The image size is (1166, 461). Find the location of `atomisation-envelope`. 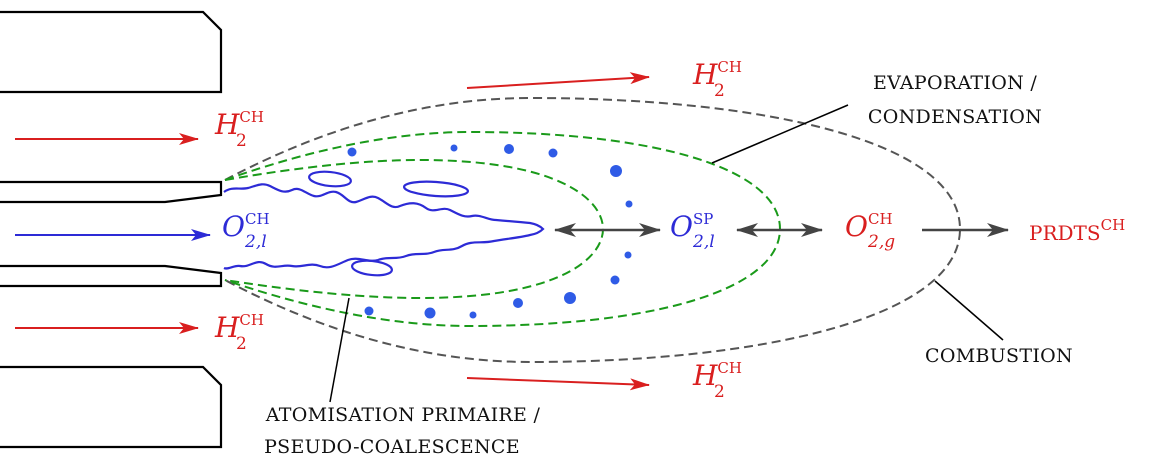

atomisation-envelope is located at coordinates (414, 229).